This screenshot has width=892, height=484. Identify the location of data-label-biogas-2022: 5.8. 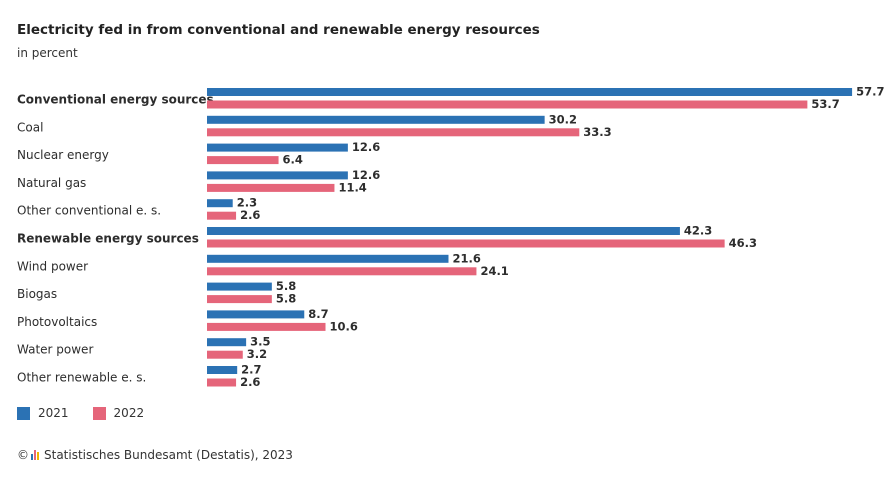
(286, 299).